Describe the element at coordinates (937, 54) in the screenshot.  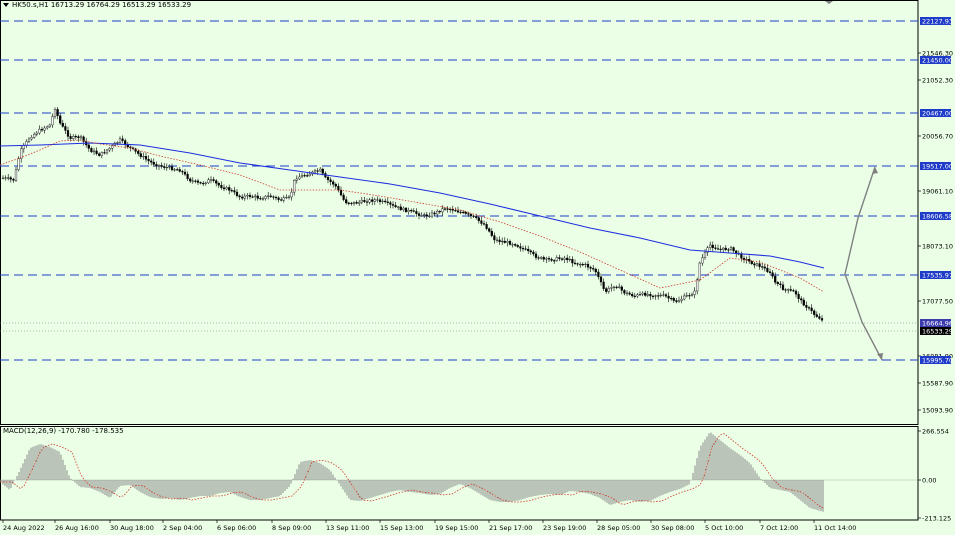
I see `price-tick-label: 21546.30` at that location.